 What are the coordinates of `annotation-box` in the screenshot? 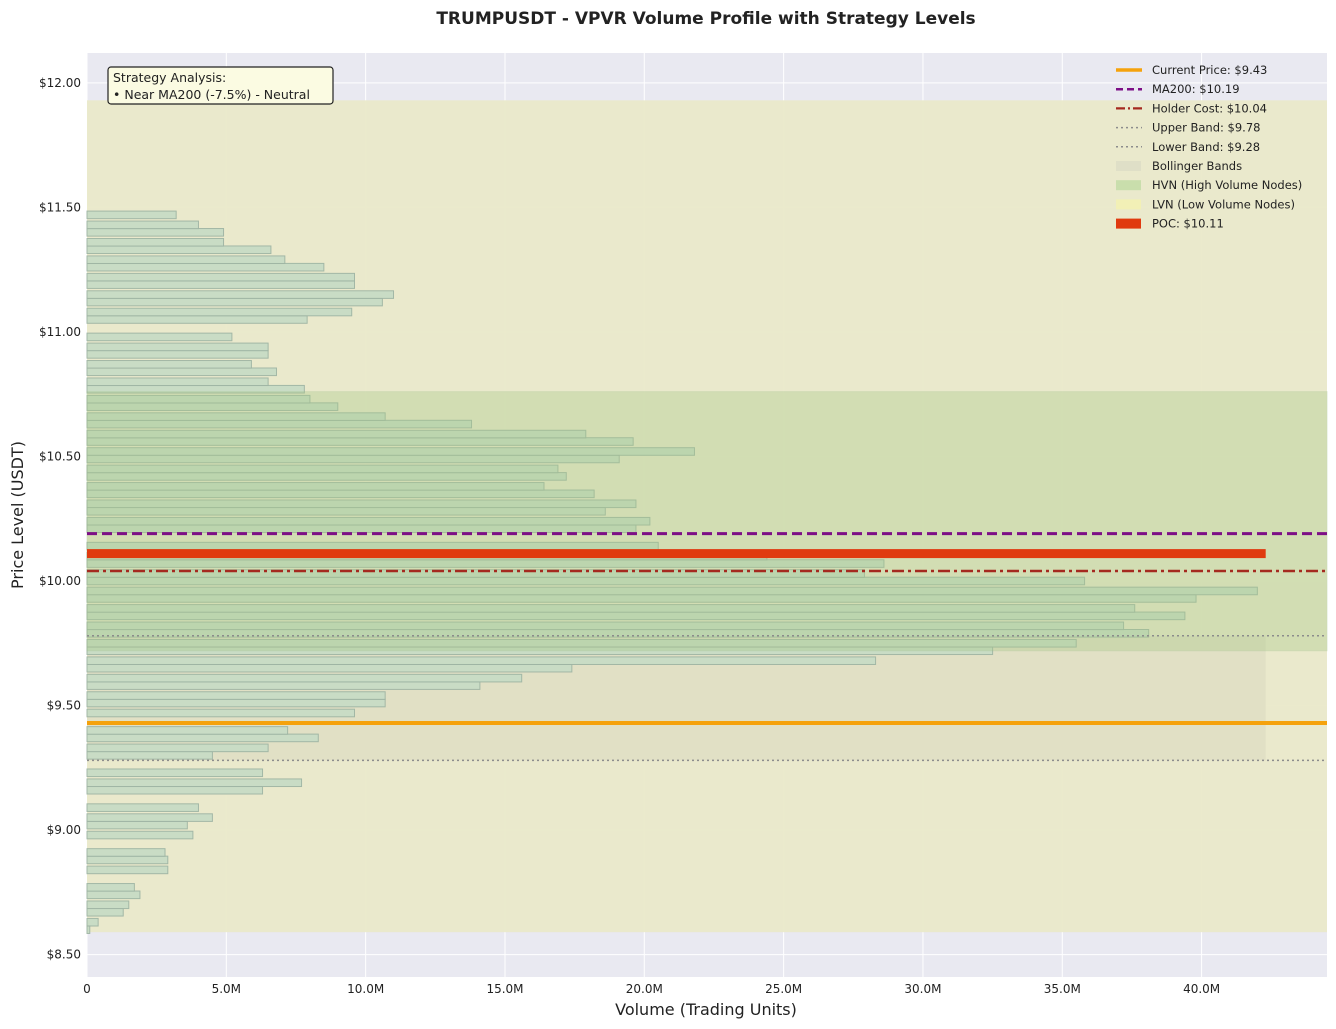 It's located at (220, 85).